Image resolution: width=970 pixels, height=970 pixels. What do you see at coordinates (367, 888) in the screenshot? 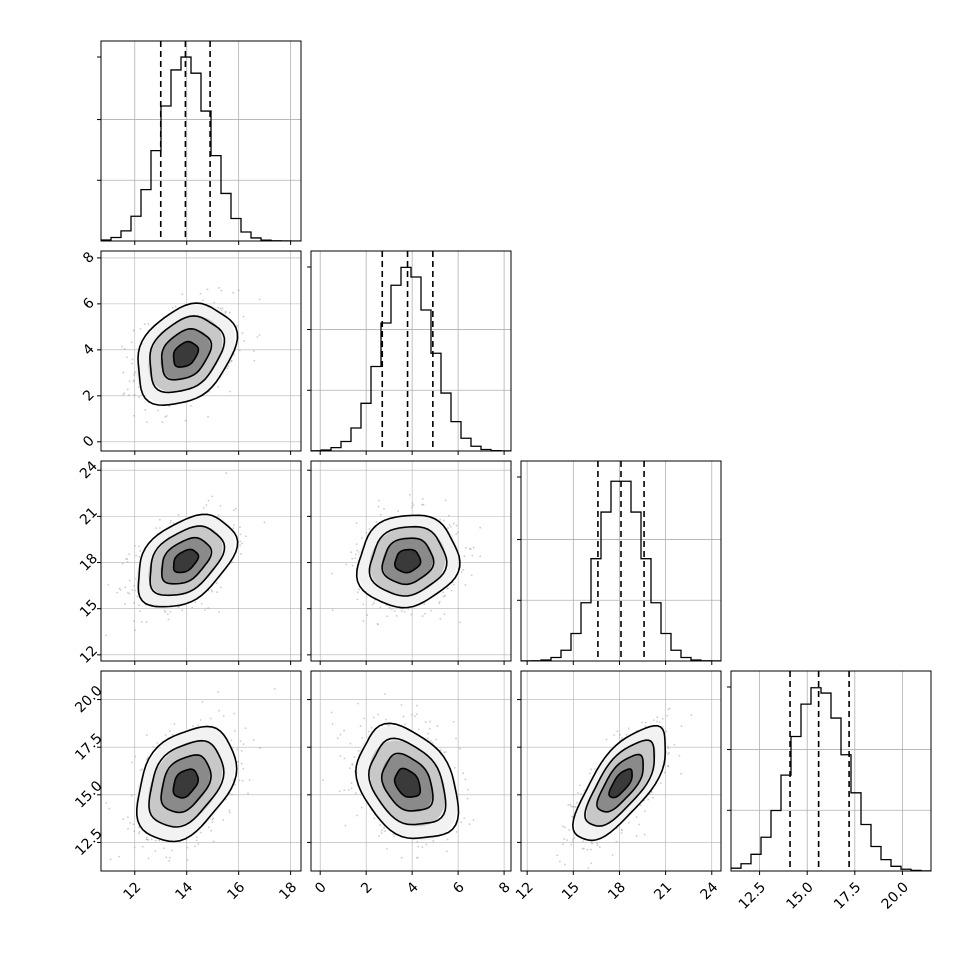
I see `x-tick-label: 2` at bounding box center [367, 888].